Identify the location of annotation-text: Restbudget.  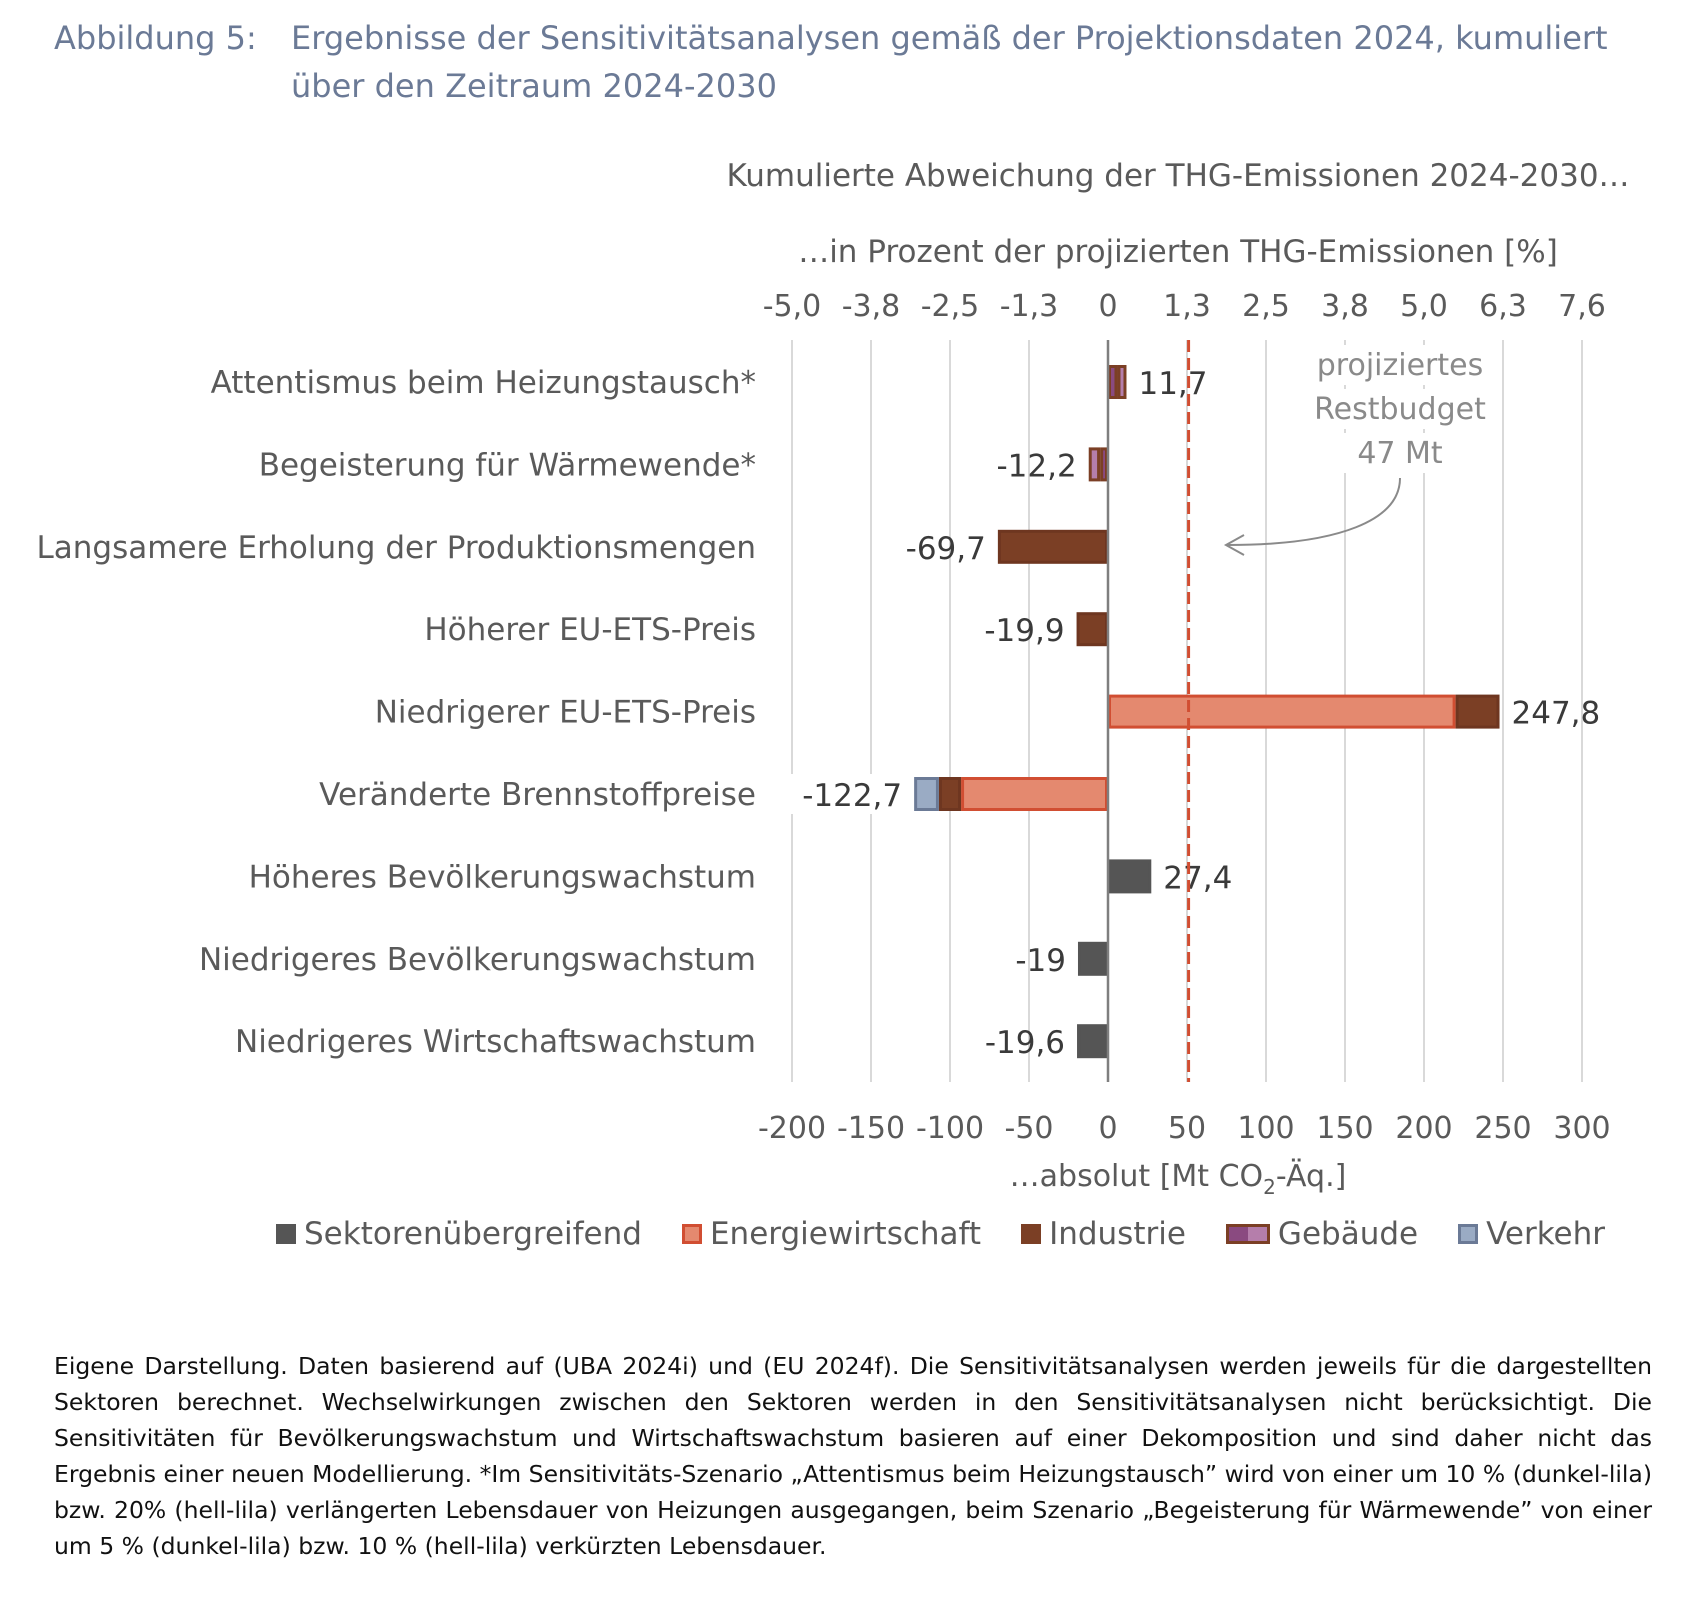
(1400, 409).